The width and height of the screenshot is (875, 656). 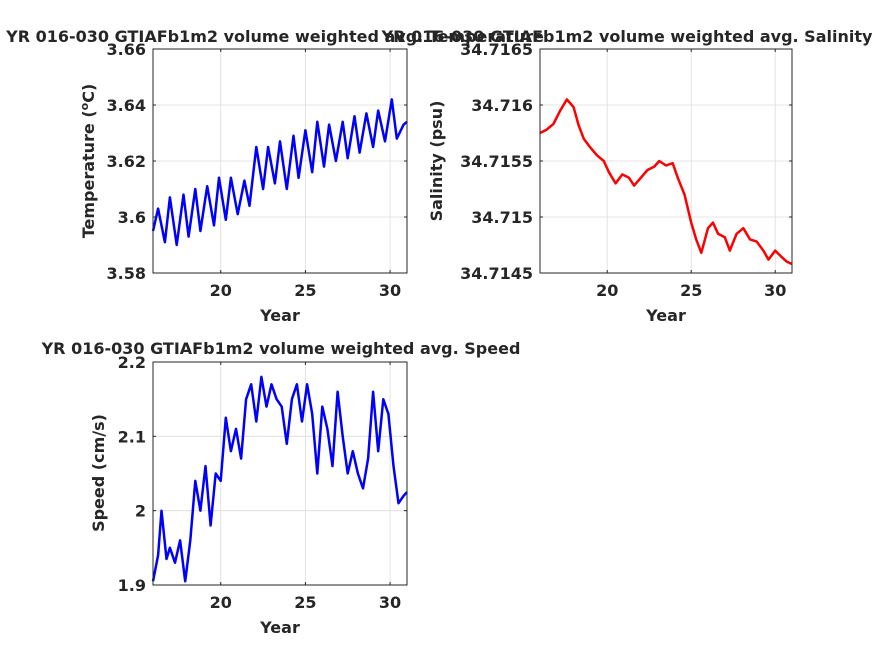 What do you see at coordinates (126, 161) in the screenshot?
I see `temperature-ytick-label: 3.62` at bounding box center [126, 161].